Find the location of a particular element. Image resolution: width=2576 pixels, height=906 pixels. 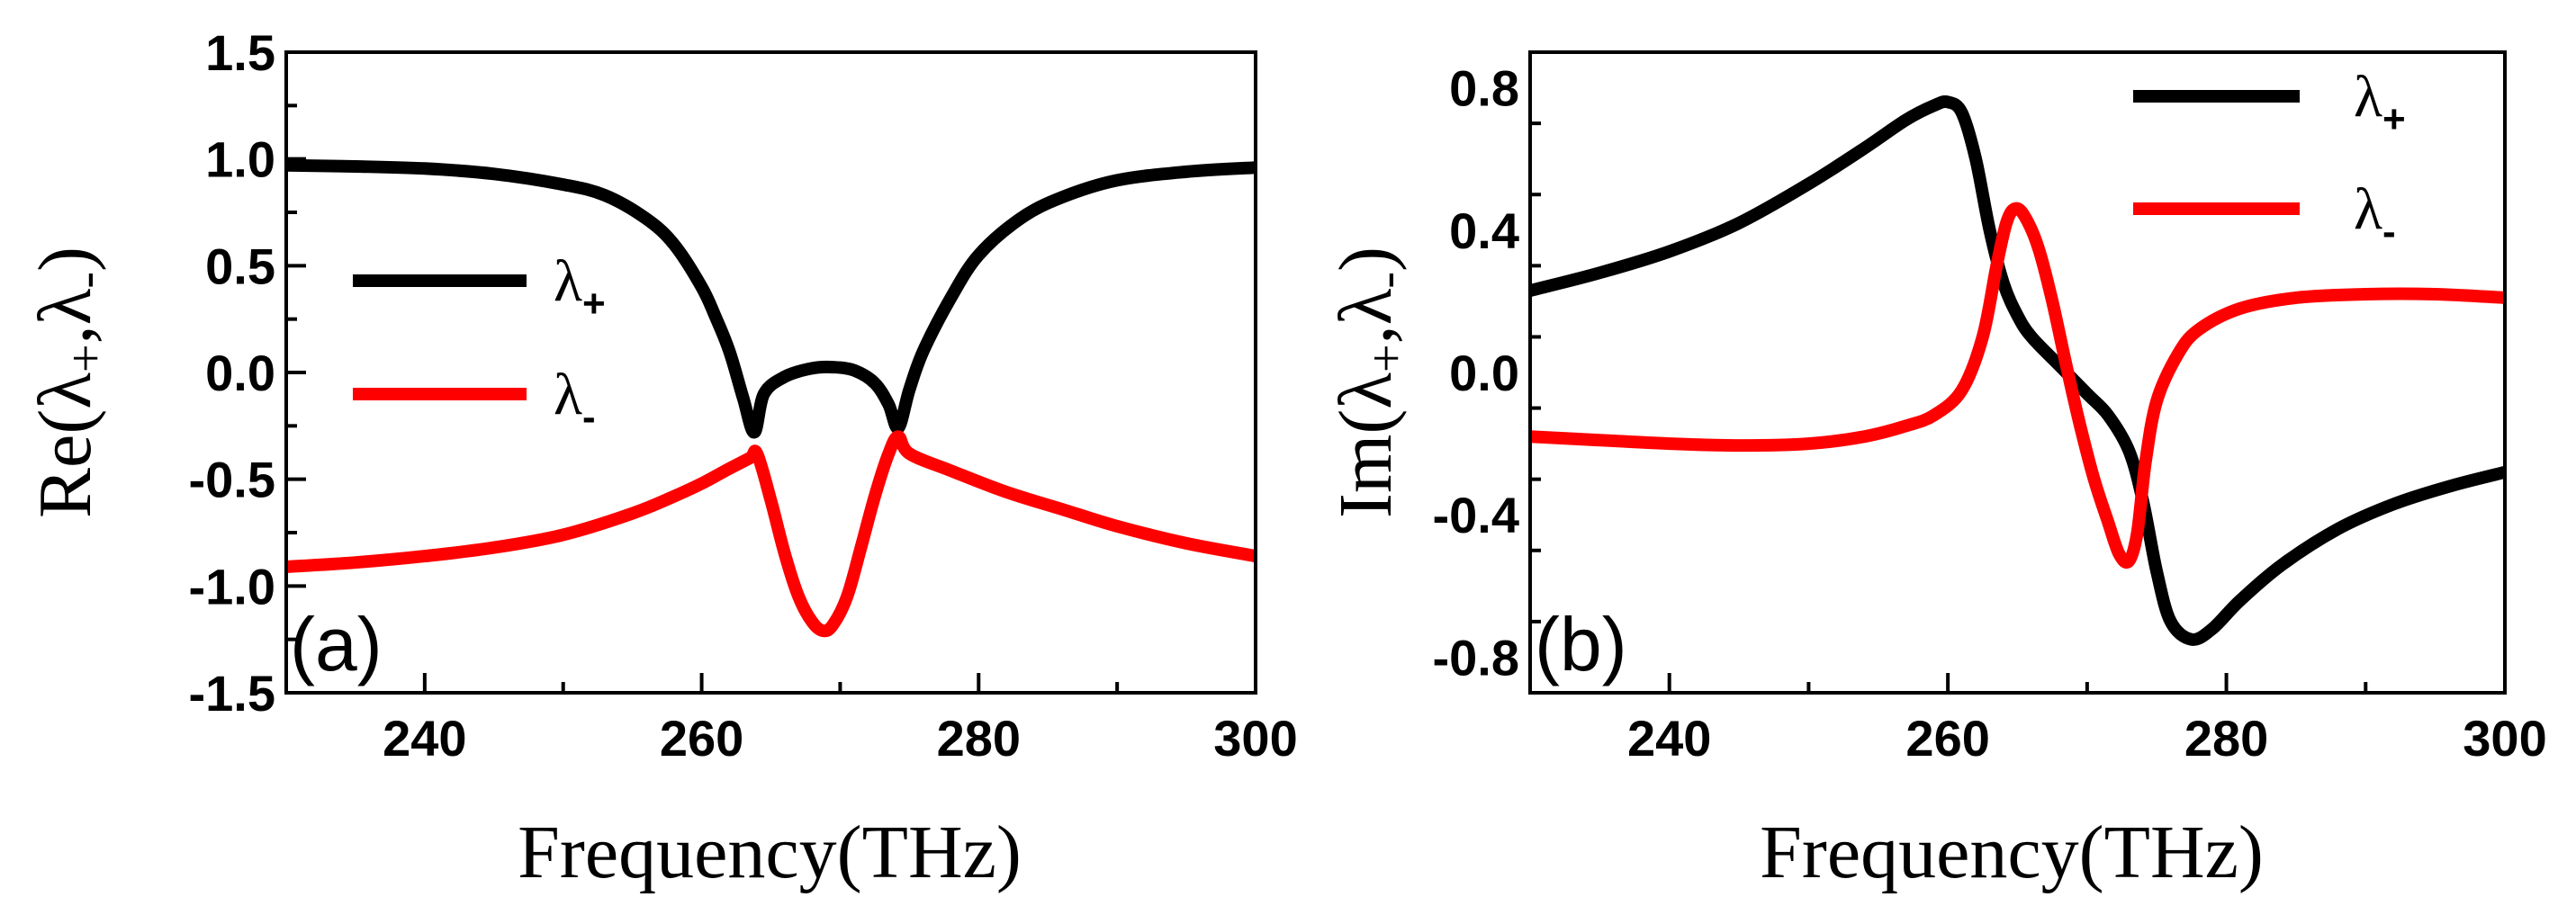

series-line-a-lambda-plus is located at coordinates (771, 298).